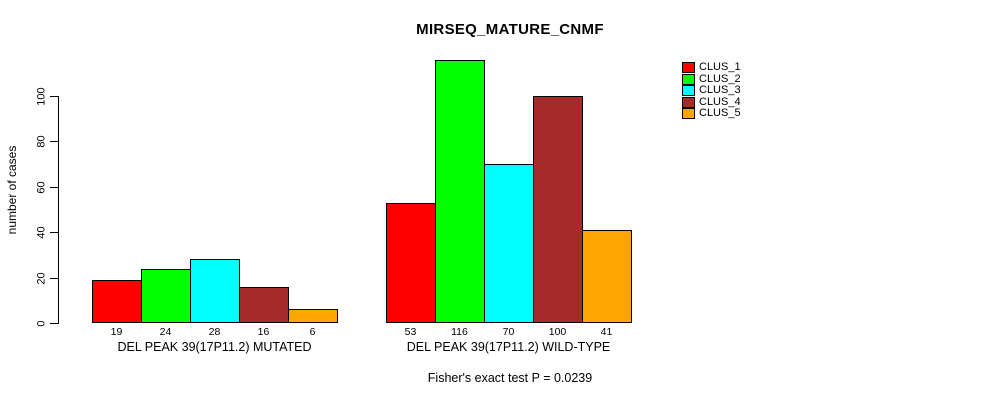  Describe the element at coordinates (459, 332) in the screenshot. I see `bar-value-label: 116` at that location.